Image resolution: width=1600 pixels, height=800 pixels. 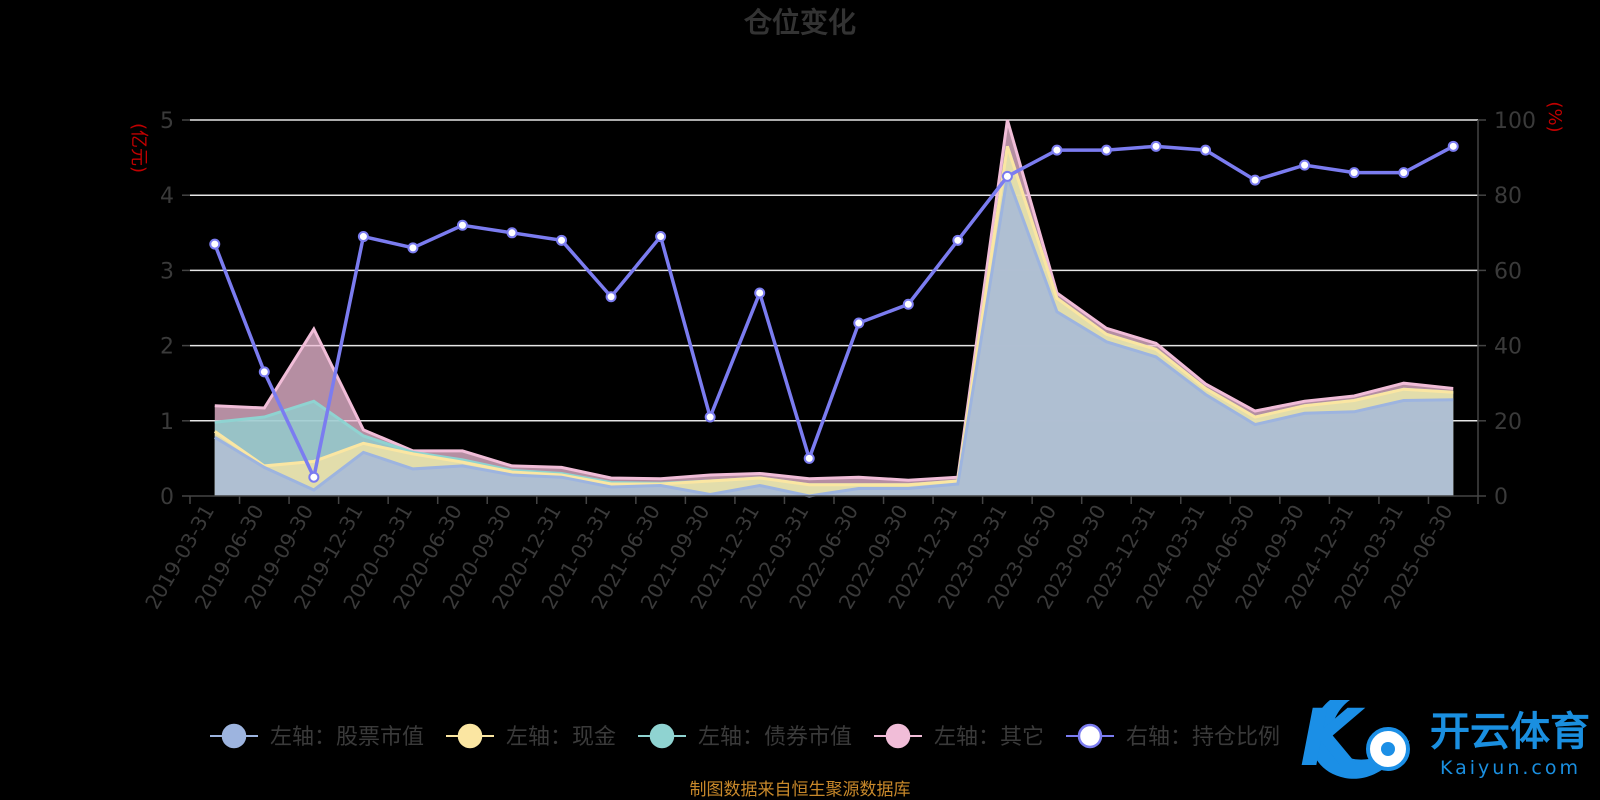 I want to click on source-note: 制图数据来自恒生聚源数据库, so click(x=800, y=790).